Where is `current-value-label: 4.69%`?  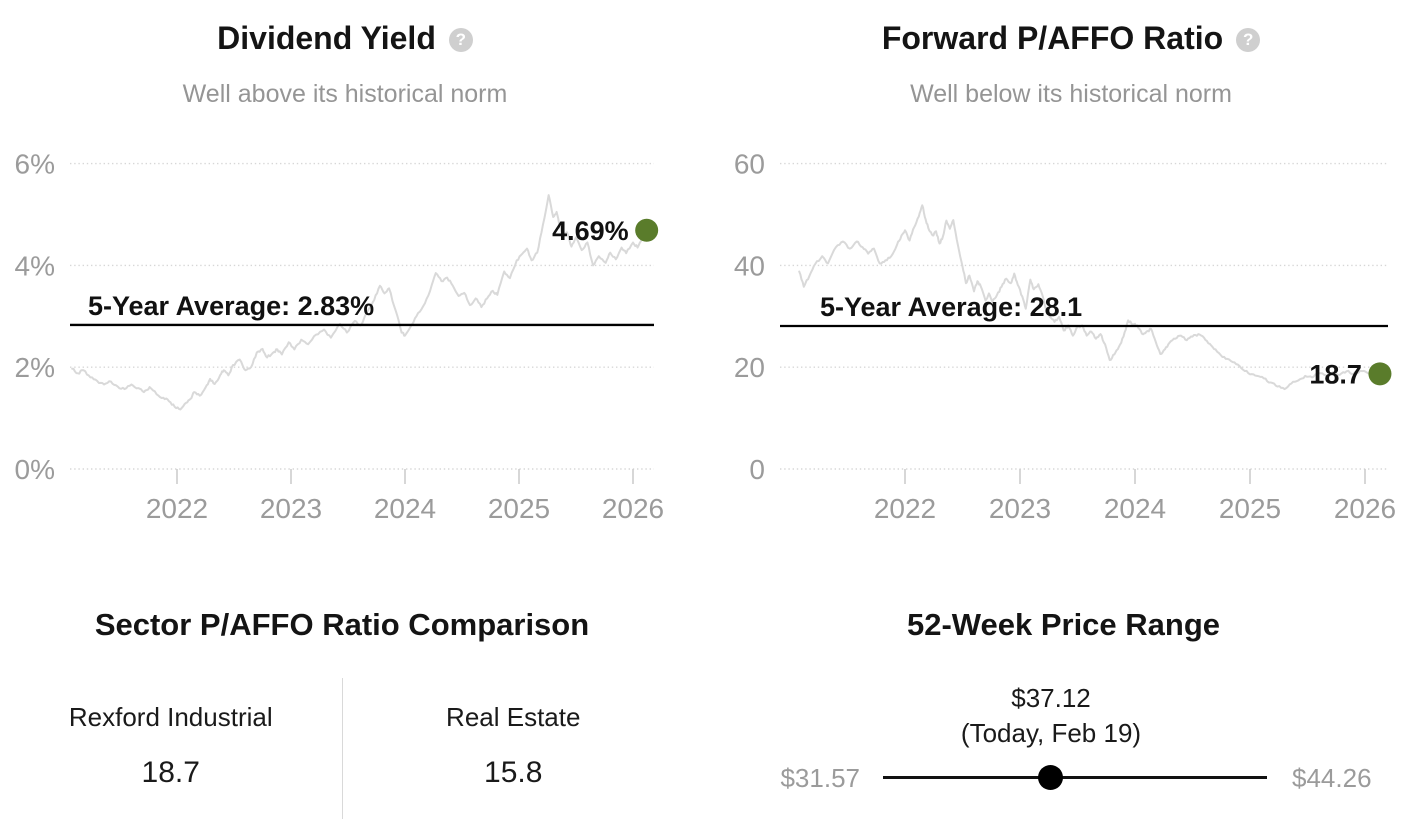 current-value-label: 4.69% is located at coordinates (590, 231).